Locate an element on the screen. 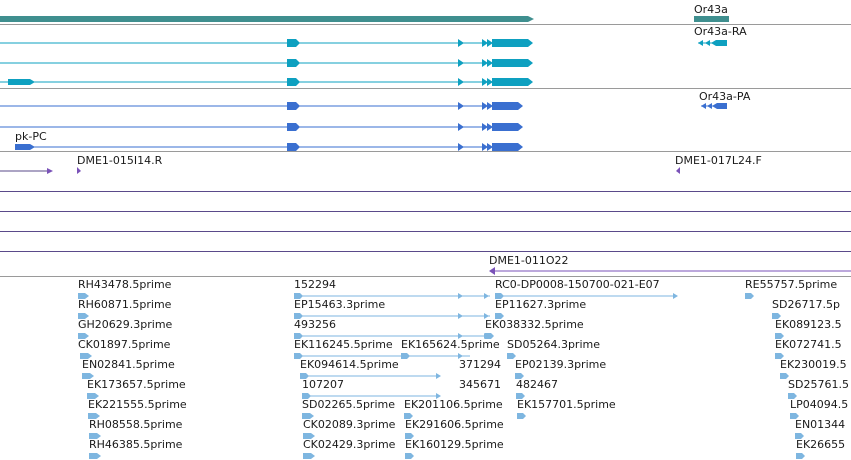 This screenshot has height=460, width=851. transcript-label-pk-pc: pk-PC is located at coordinates (31, 136).